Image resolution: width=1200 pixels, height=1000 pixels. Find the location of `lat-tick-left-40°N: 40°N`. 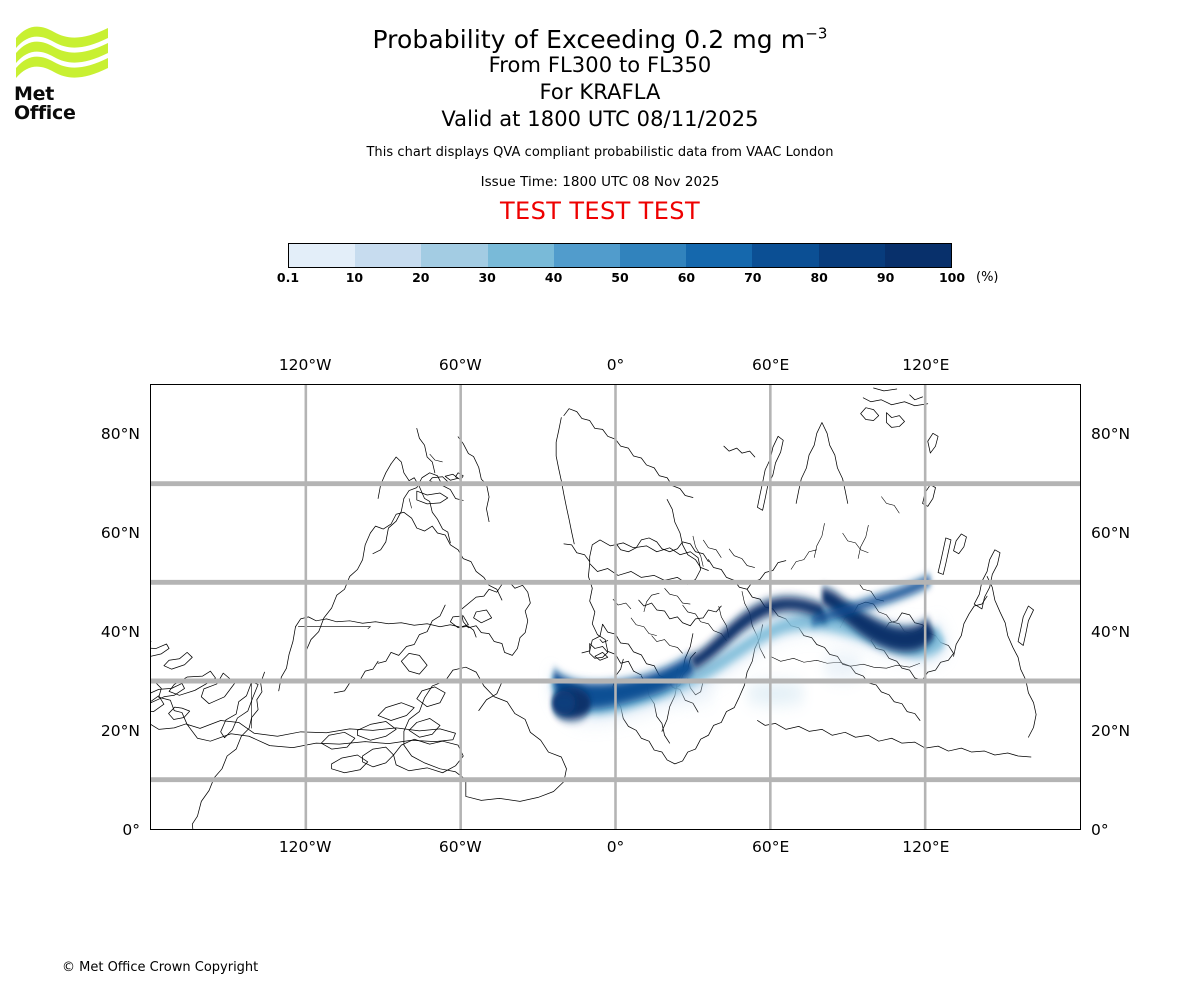

lat-tick-left-40°N: 40°N is located at coordinates (120, 631).